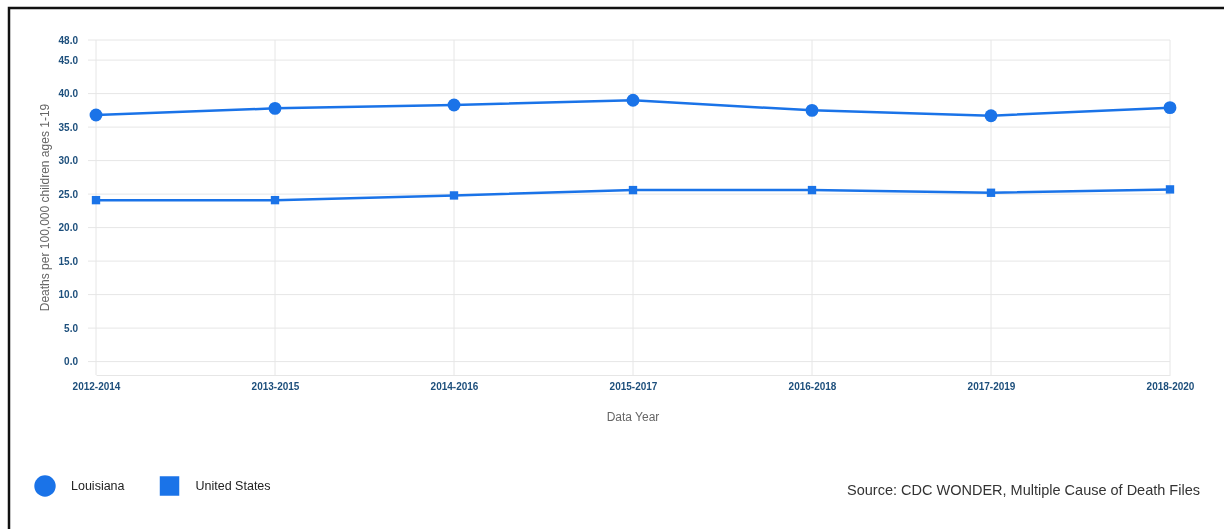 The height and width of the screenshot is (529, 1224). I want to click on x-tick-label: 2017-2019, so click(991, 387).